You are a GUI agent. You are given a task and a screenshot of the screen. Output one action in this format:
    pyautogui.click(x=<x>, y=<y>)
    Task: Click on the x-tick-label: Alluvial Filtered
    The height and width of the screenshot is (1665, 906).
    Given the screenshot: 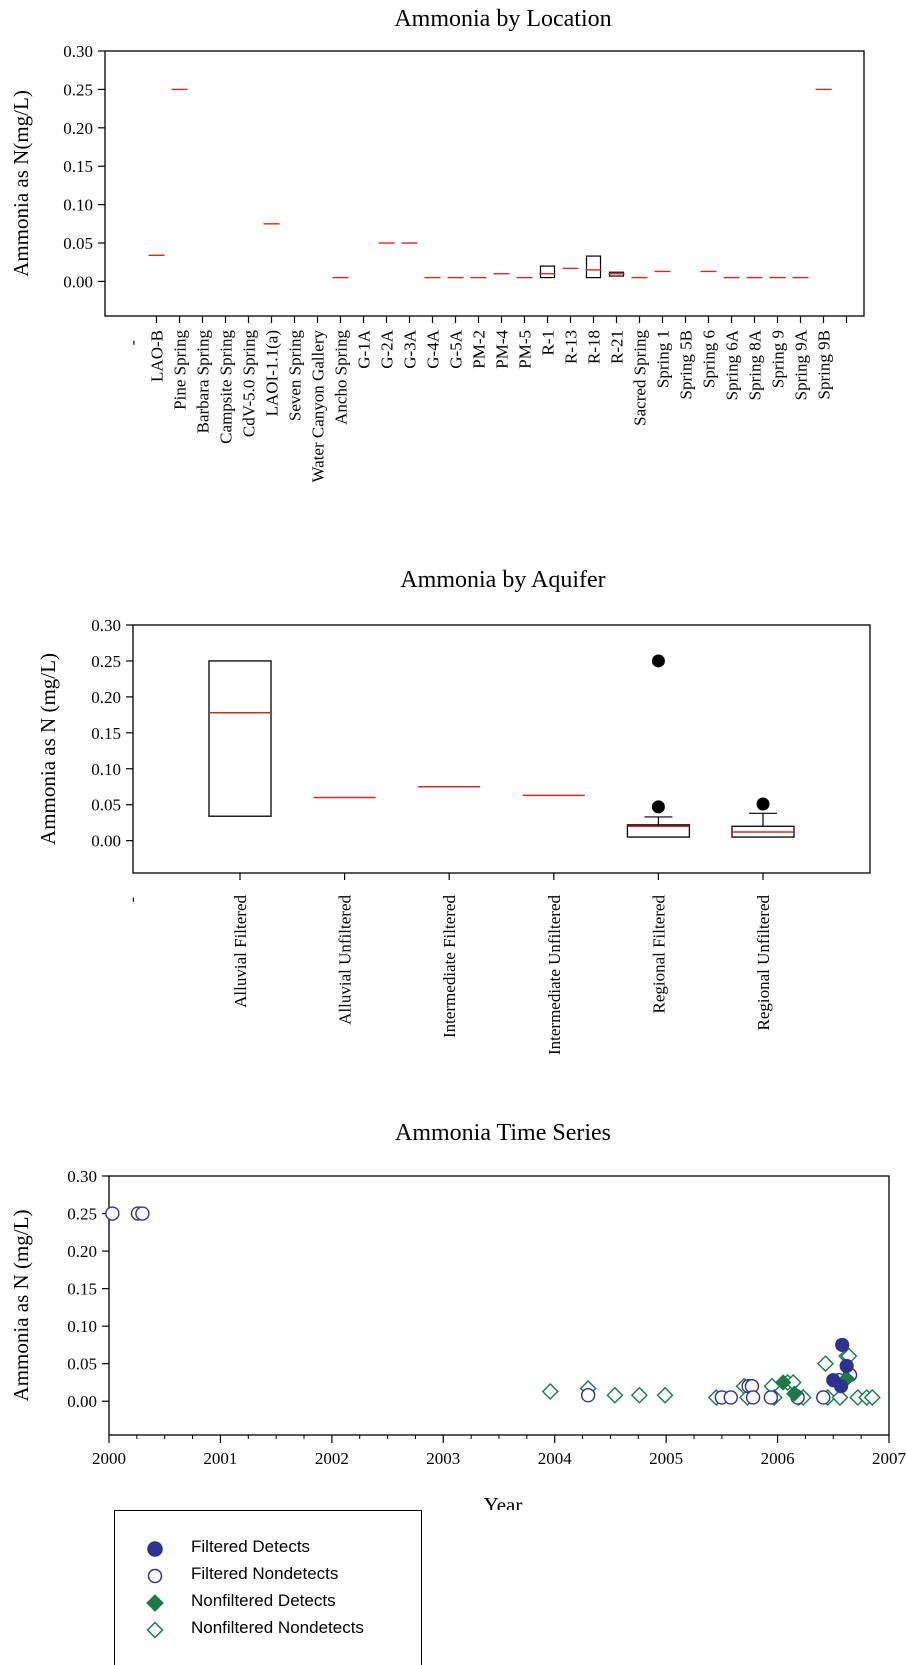 What is the action you would take?
    pyautogui.click(x=240, y=951)
    